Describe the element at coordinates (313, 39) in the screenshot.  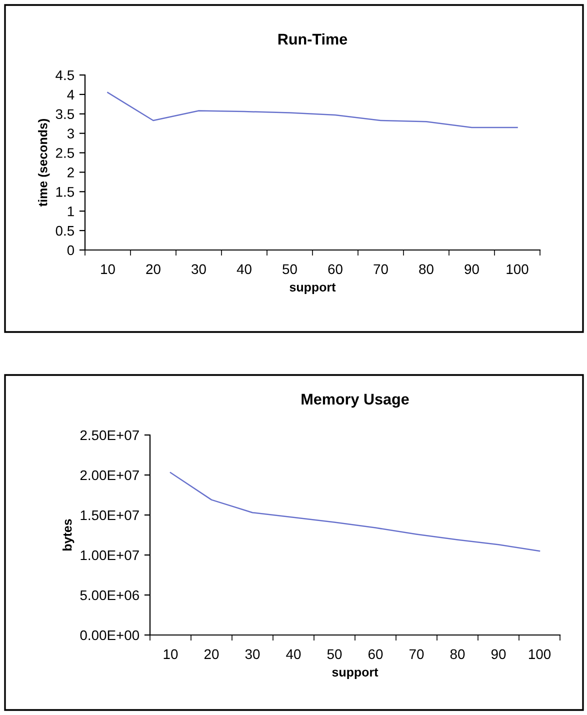
I see `chart-title: Run-Time` at that location.